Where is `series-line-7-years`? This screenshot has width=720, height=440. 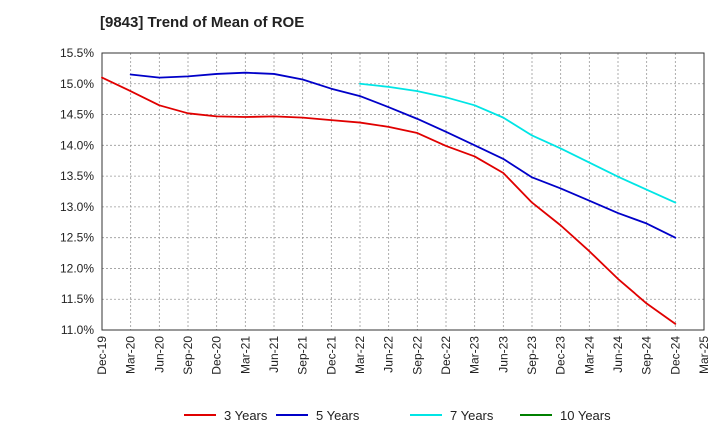
series-line-7-years is located at coordinates (518, 143).